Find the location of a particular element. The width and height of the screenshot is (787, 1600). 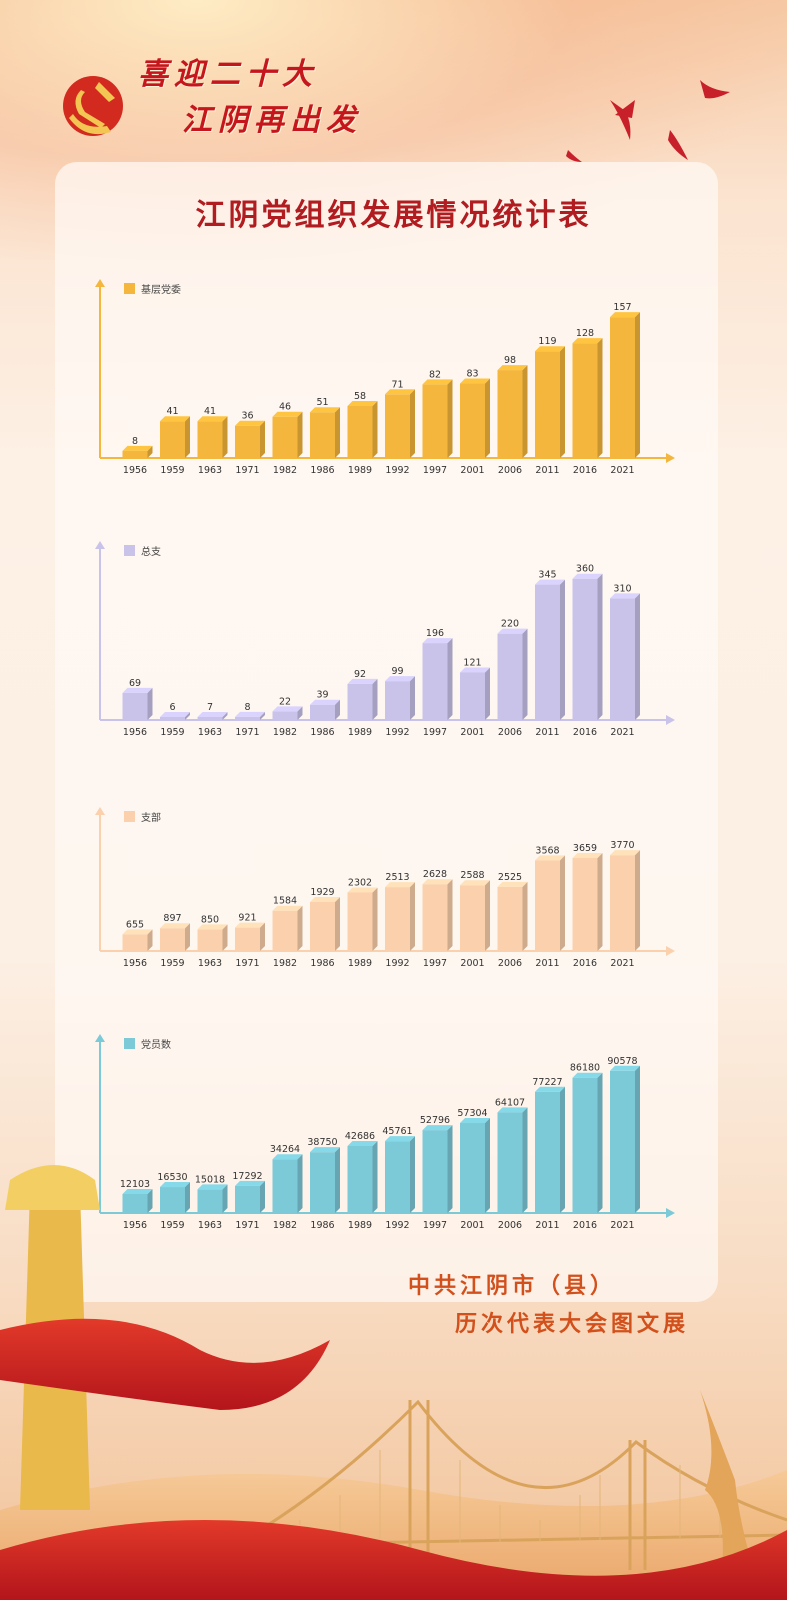

footer-line-2: 历次代表大会图文展 is located at coordinates (572, 1324).